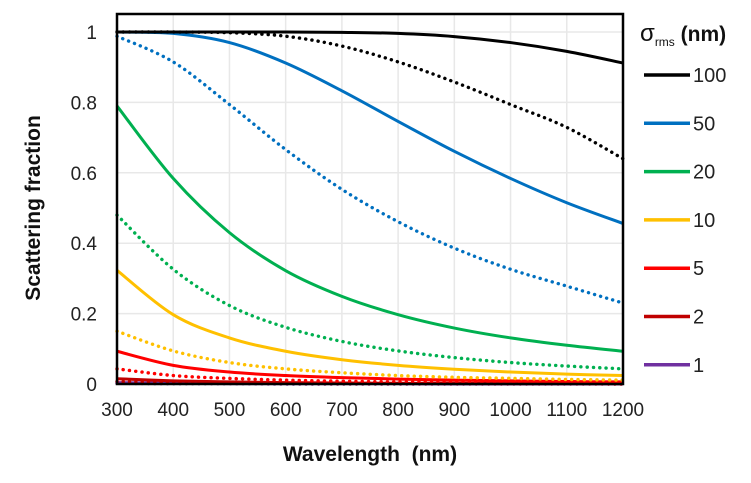 The width and height of the screenshot is (751, 483). I want to click on legend-entry: 10, so click(679, 221).